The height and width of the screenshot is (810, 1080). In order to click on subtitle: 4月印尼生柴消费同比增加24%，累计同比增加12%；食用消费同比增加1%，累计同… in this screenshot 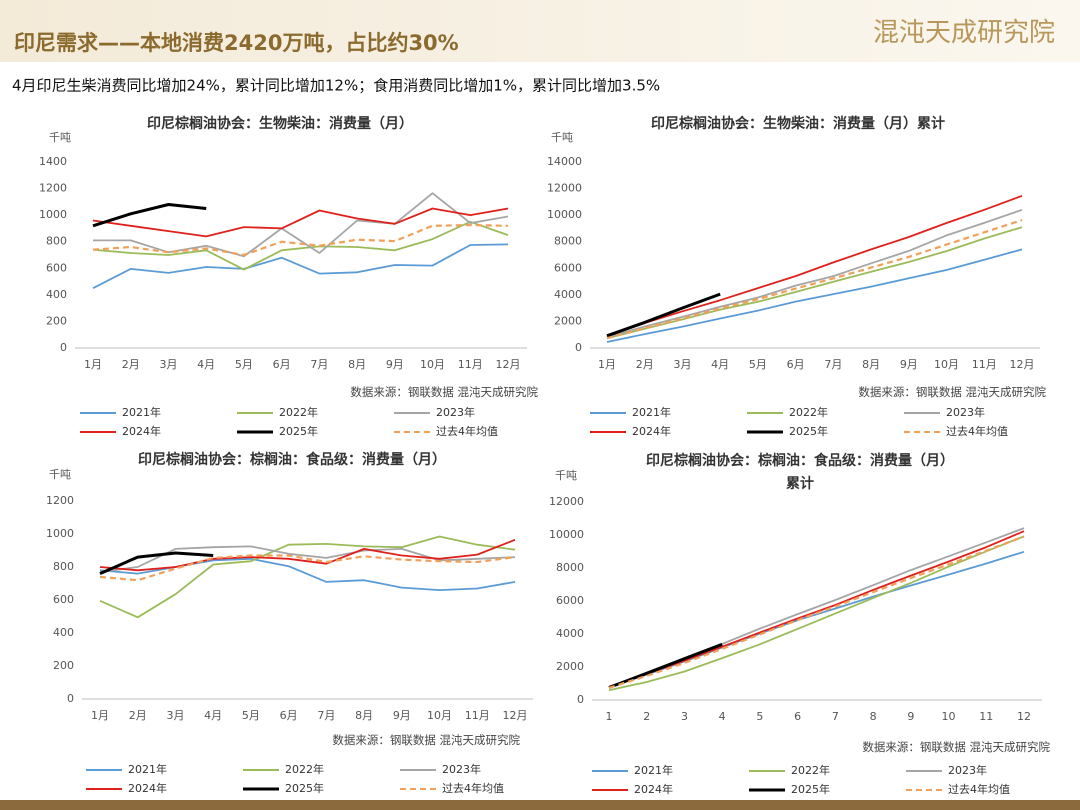, I will do `click(336, 86)`.